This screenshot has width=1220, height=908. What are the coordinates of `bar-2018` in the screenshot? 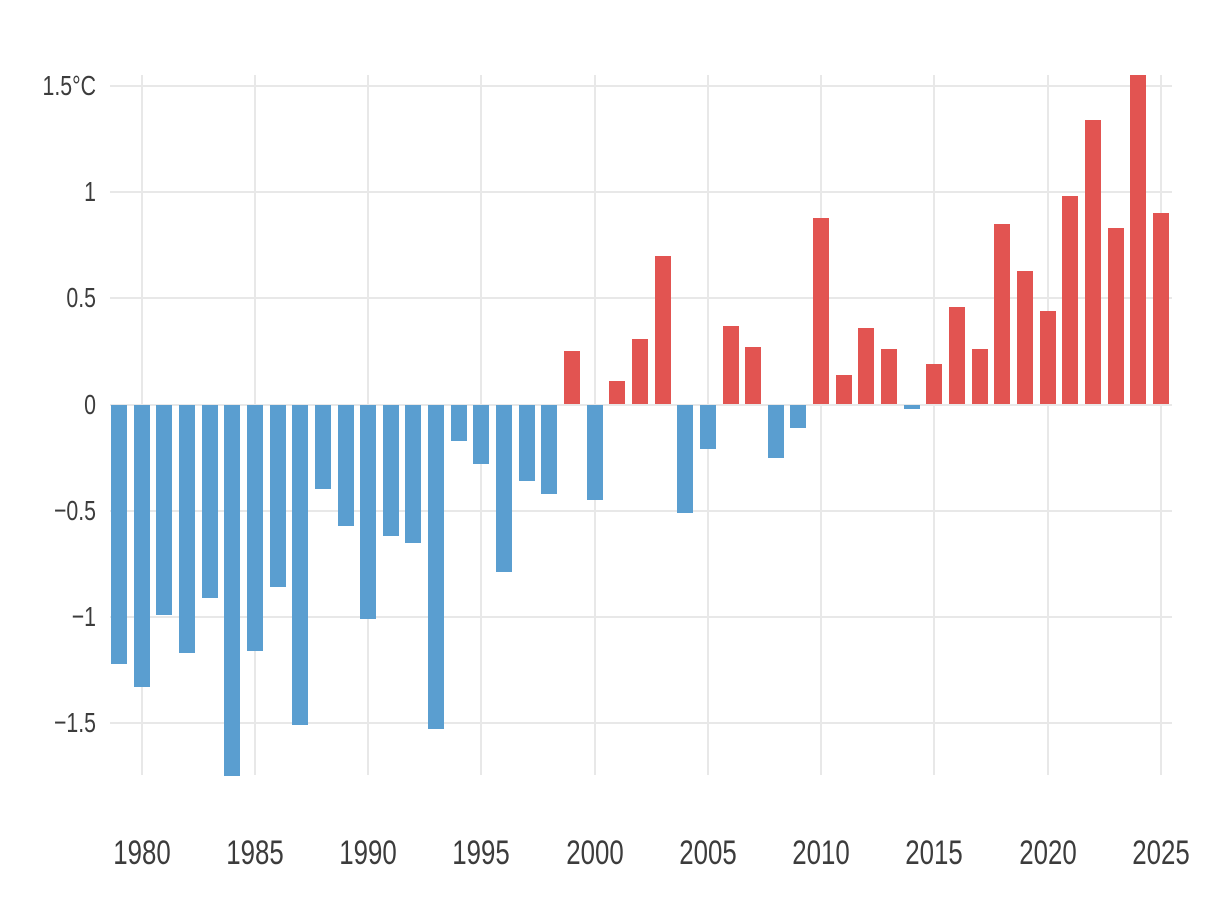 It's located at (1002, 313).